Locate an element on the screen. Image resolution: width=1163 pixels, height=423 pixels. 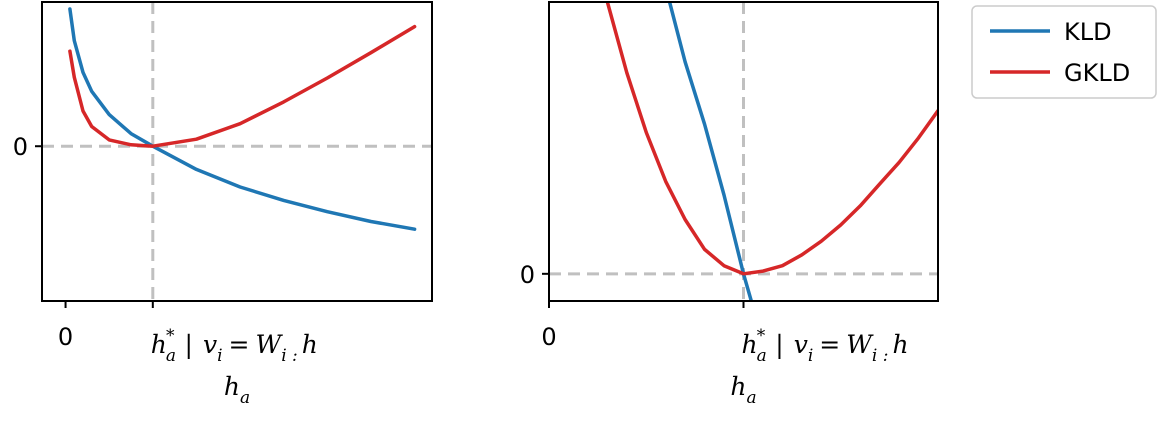
legend: KLD GKLD is located at coordinates (1064, 52).